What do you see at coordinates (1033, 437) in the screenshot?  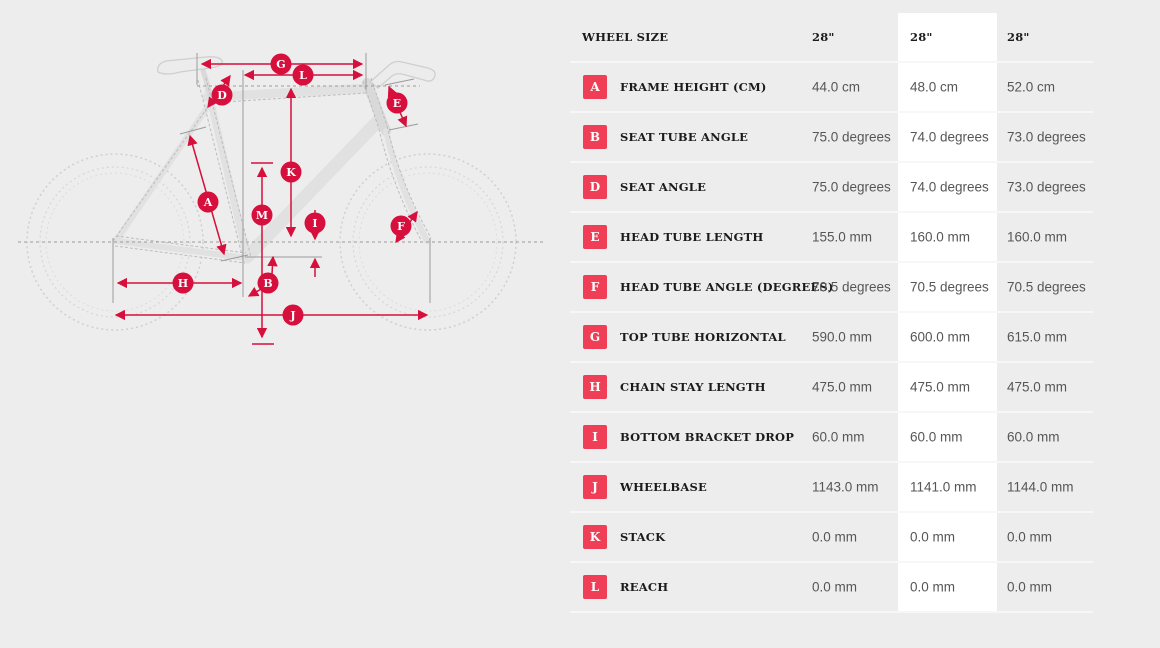 I see `row-value-size-3: 60.0 mm` at bounding box center [1033, 437].